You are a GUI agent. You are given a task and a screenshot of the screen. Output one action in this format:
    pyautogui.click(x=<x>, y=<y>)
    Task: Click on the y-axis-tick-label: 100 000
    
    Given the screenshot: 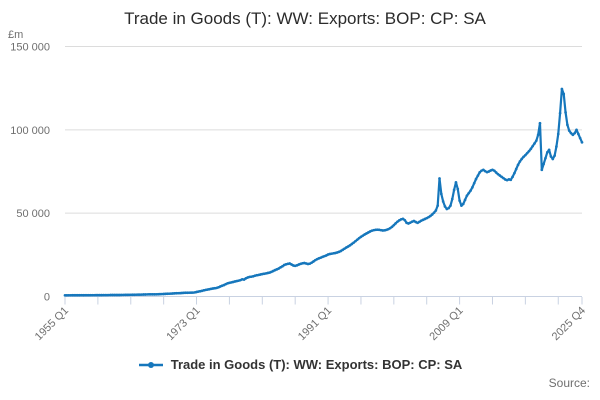 What is the action you would take?
    pyautogui.click(x=30, y=131)
    